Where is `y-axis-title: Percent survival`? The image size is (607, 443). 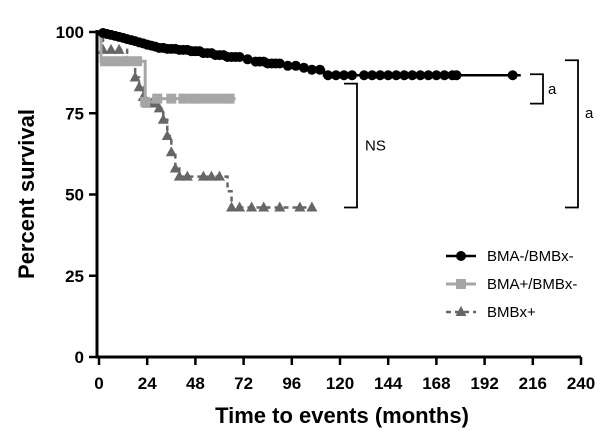
y-axis-title: Percent survival is located at coordinates (26, 194).